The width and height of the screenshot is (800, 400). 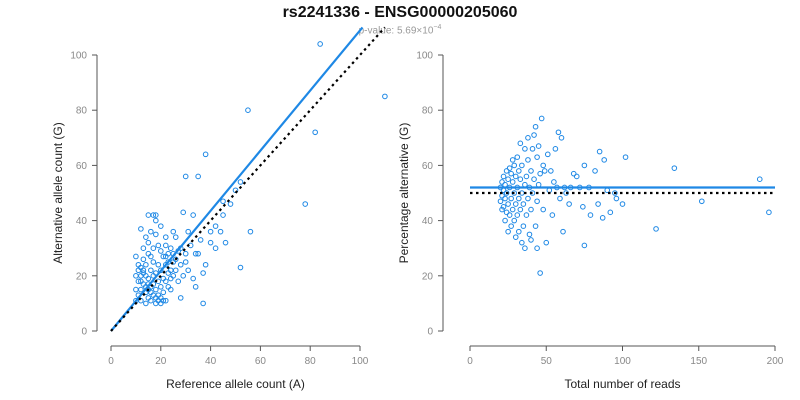 I want to click on y-tick-label: 60, so click(x=82, y=166).